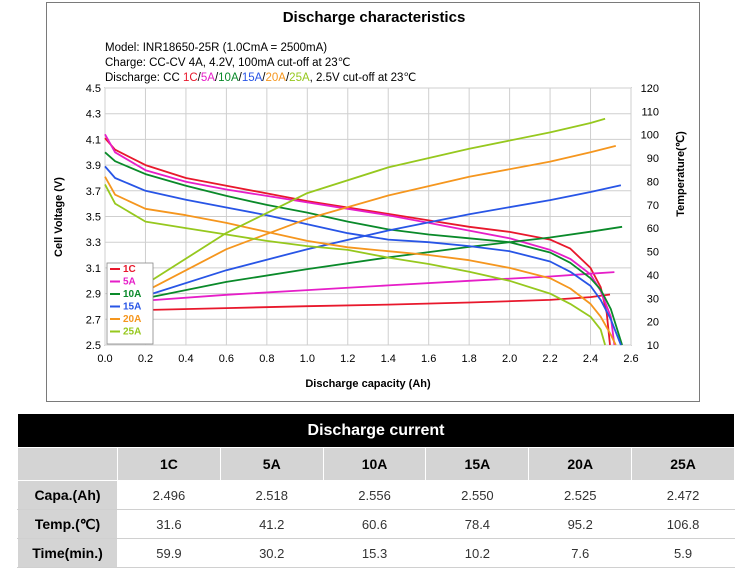  I want to click on y-tick-label: 4.3, so click(93, 115).